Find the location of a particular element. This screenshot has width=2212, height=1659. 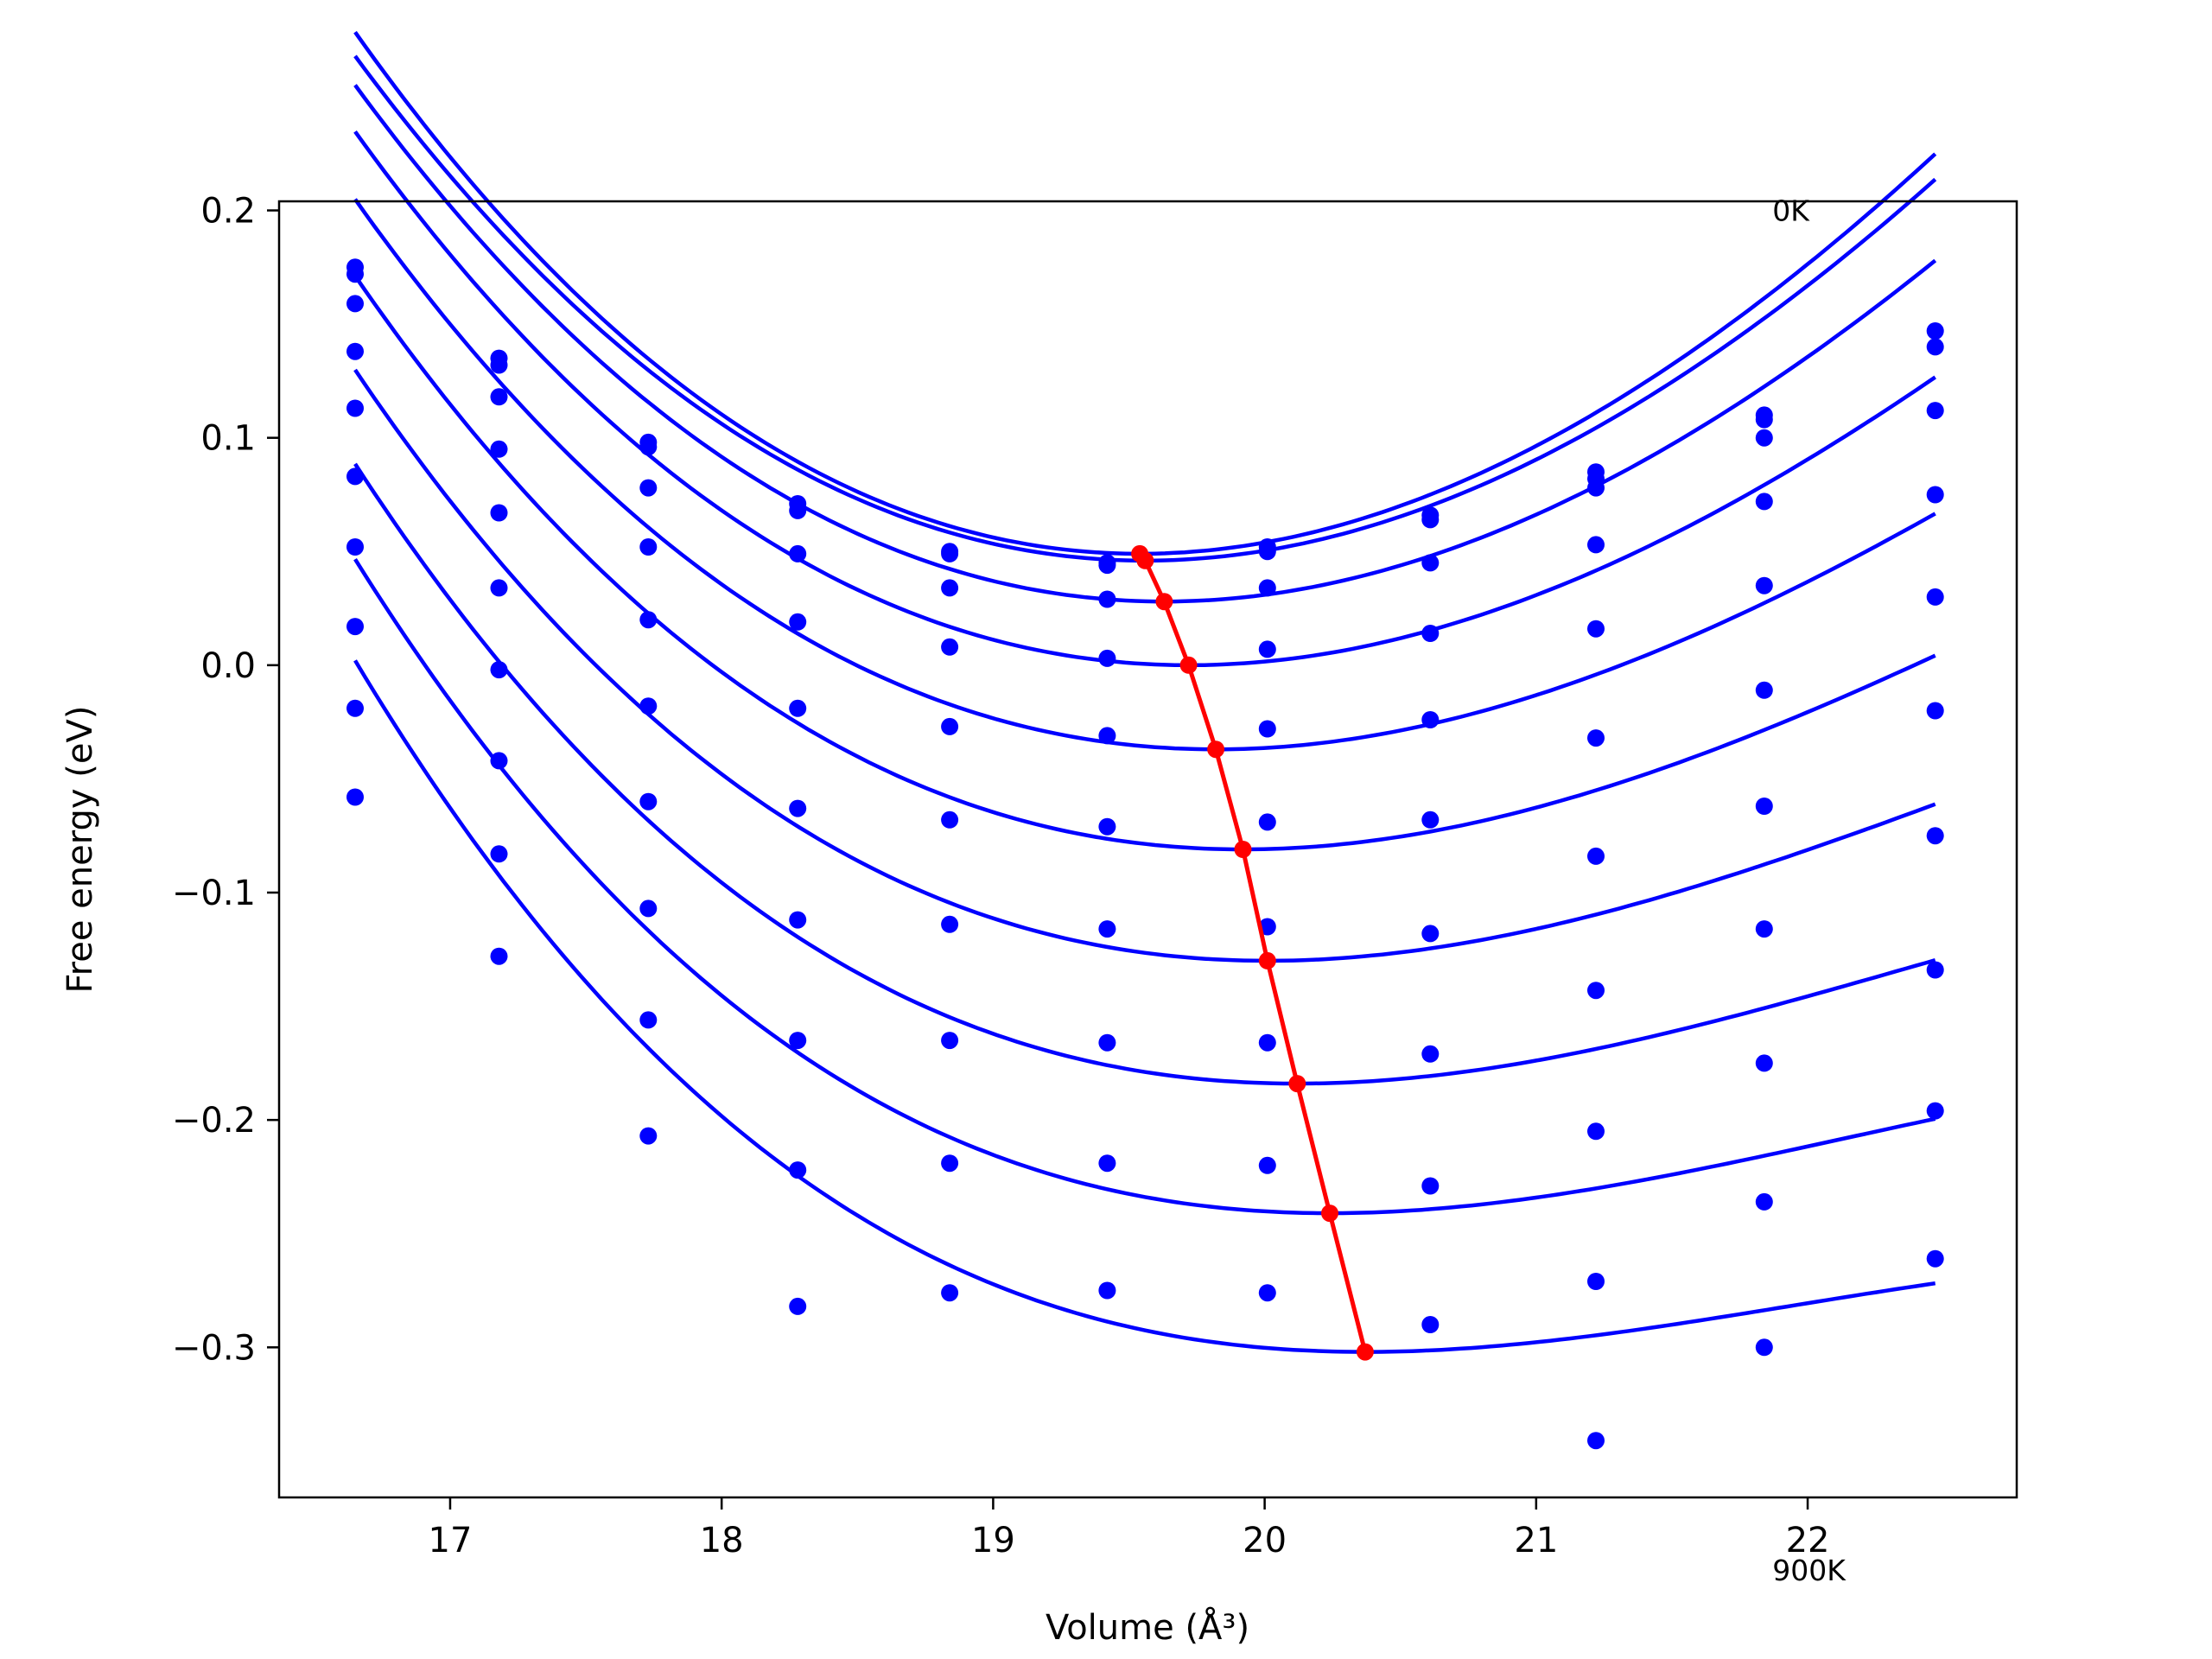

x-tick-label: 20 is located at coordinates (1265, 1540).